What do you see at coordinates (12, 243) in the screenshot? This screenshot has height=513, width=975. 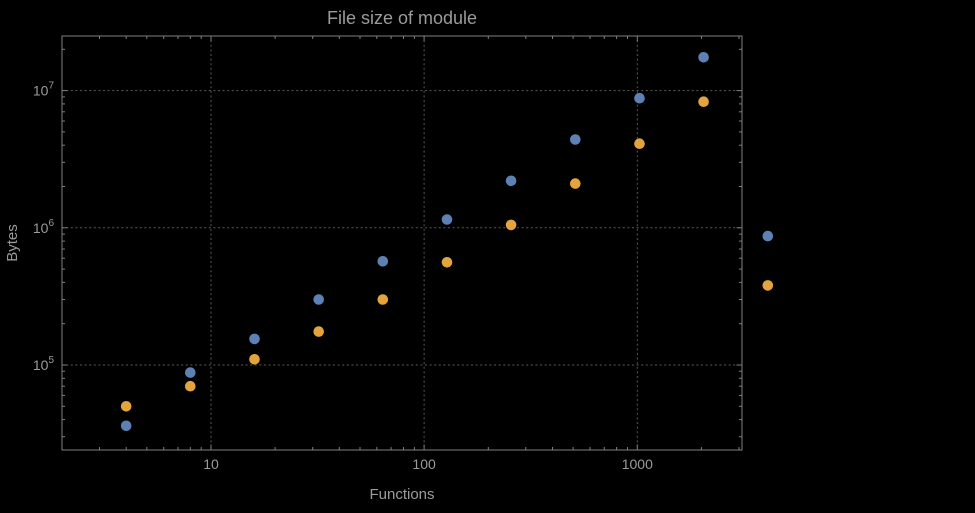 I see `y-axis-label: Bytes` at bounding box center [12, 243].